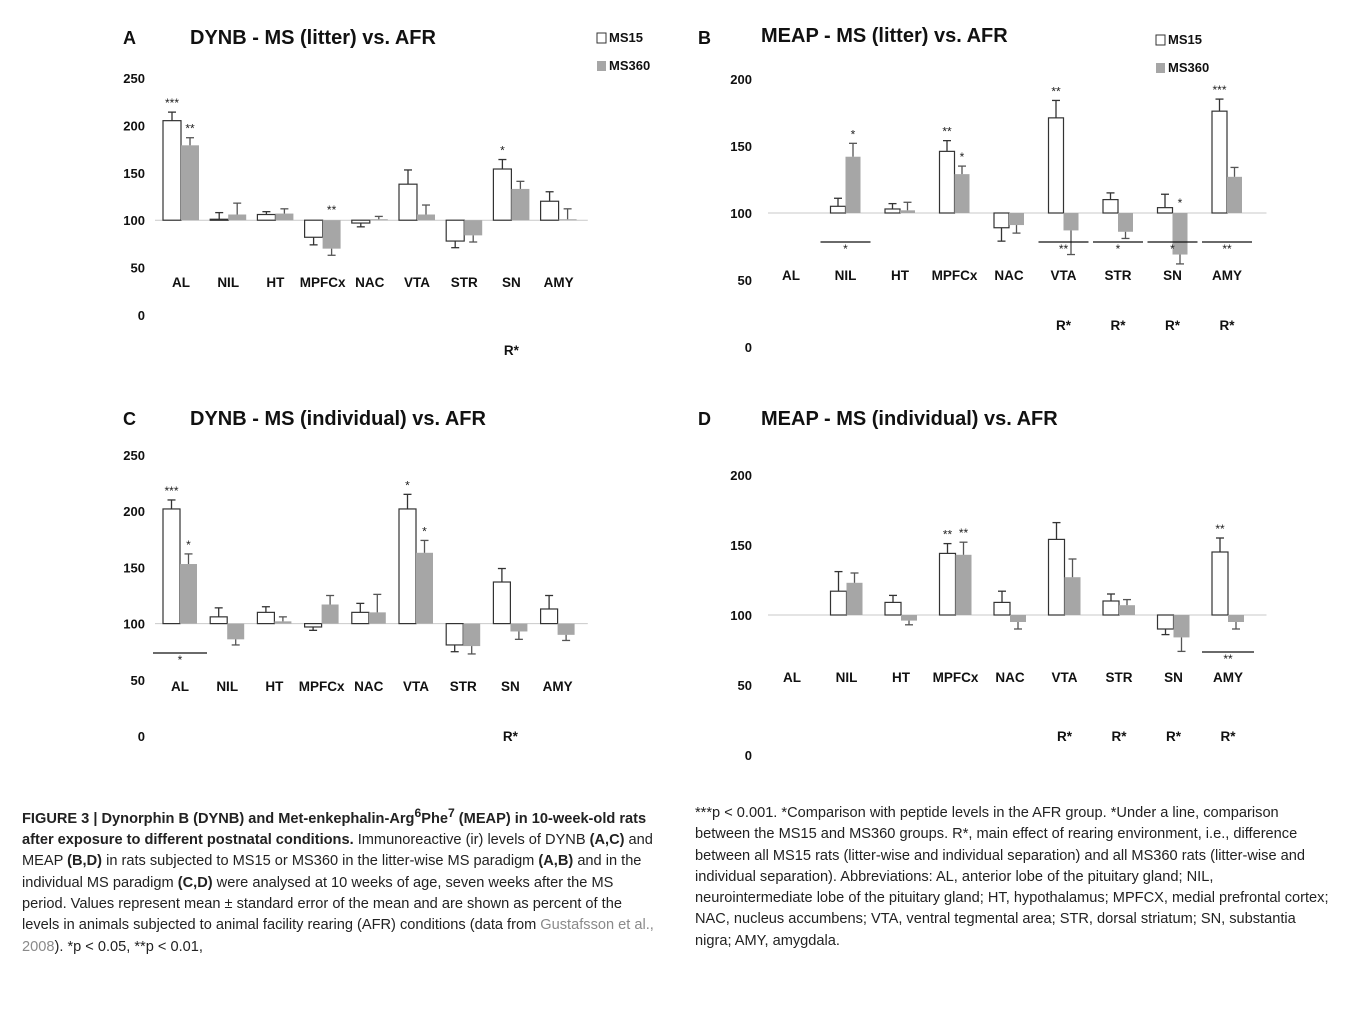 Image resolution: width=1355 pixels, height=1009 pixels. What do you see at coordinates (129, 38) in the screenshot?
I see `panel-letter: A` at bounding box center [129, 38].